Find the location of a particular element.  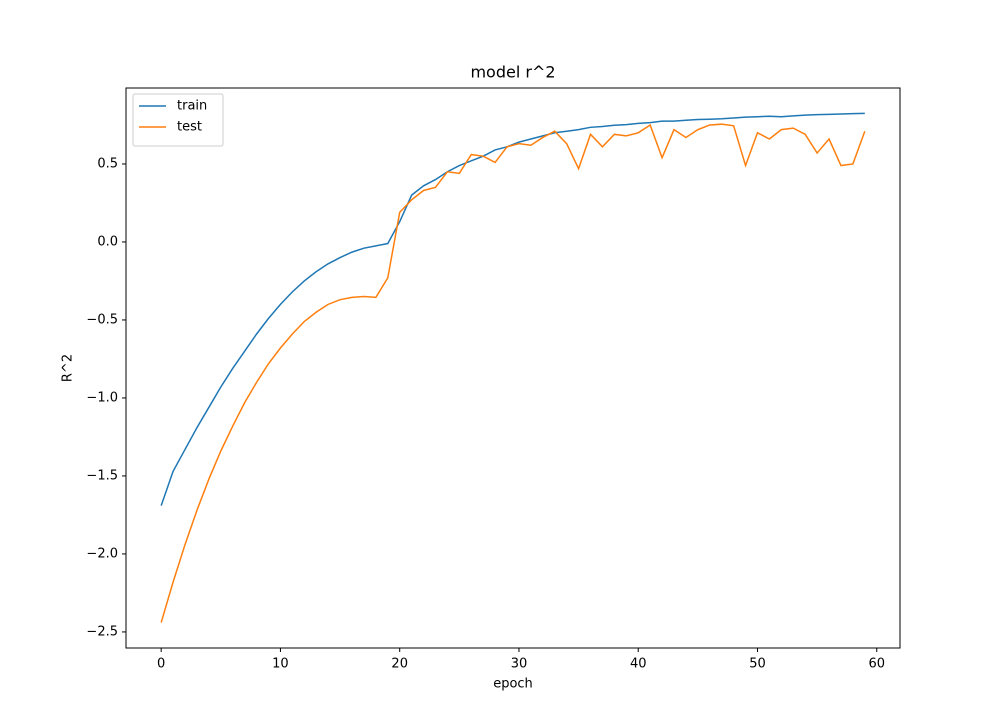

x-tick-label: 10 is located at coordinates (280, 664).